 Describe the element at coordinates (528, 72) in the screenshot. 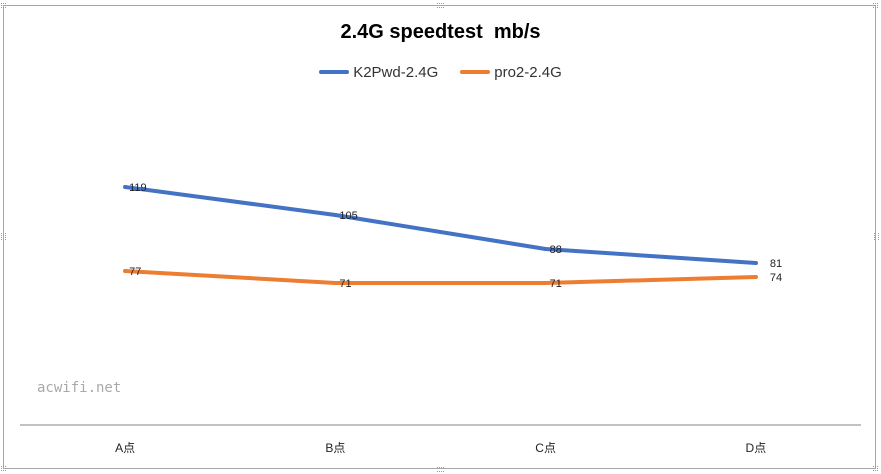

I see `legend-label-series-2: pro2-2.4G` at that location.